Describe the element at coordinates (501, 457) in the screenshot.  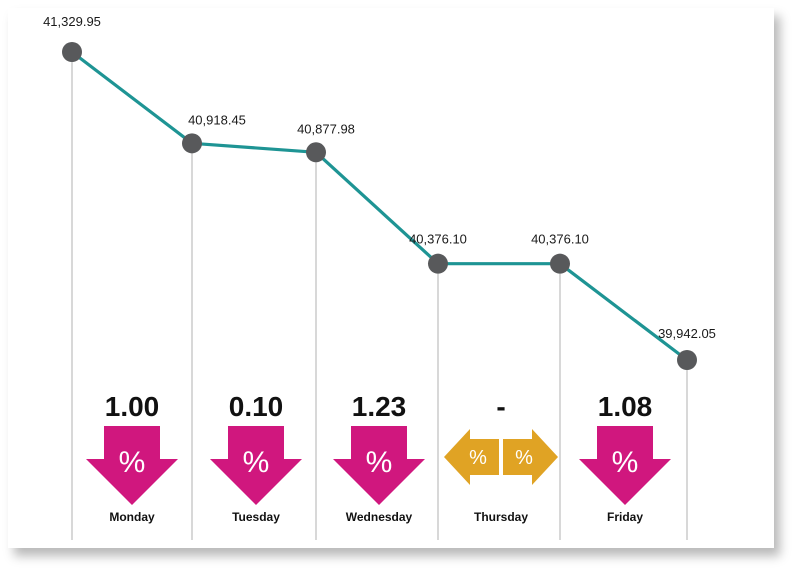
I see `day-panel-thursday: -% % Thursday` at that location.